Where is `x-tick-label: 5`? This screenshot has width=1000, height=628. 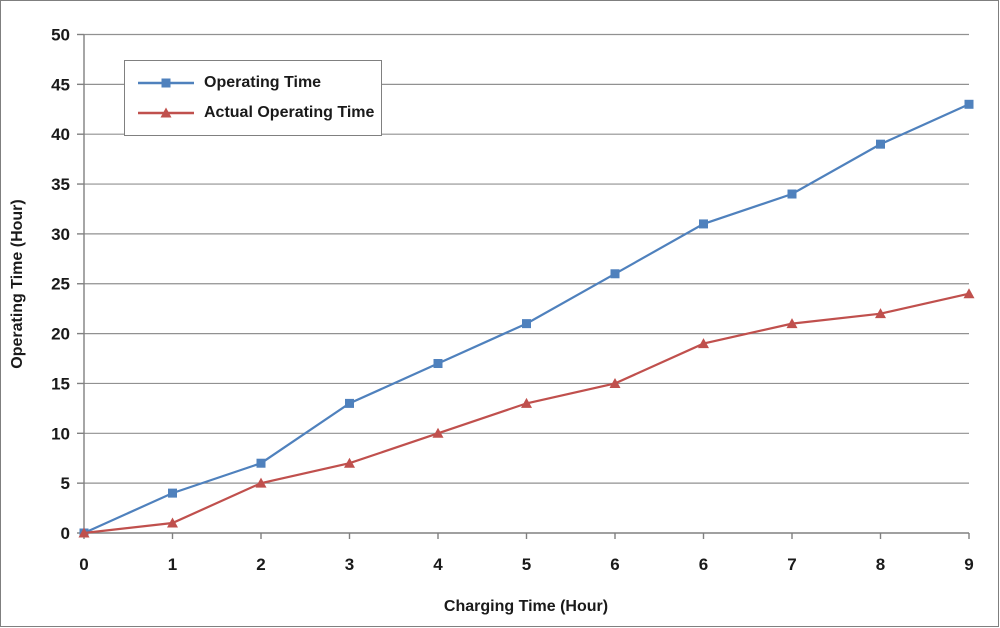 x-tick-label: 5 is located at coordinates (526, 564).